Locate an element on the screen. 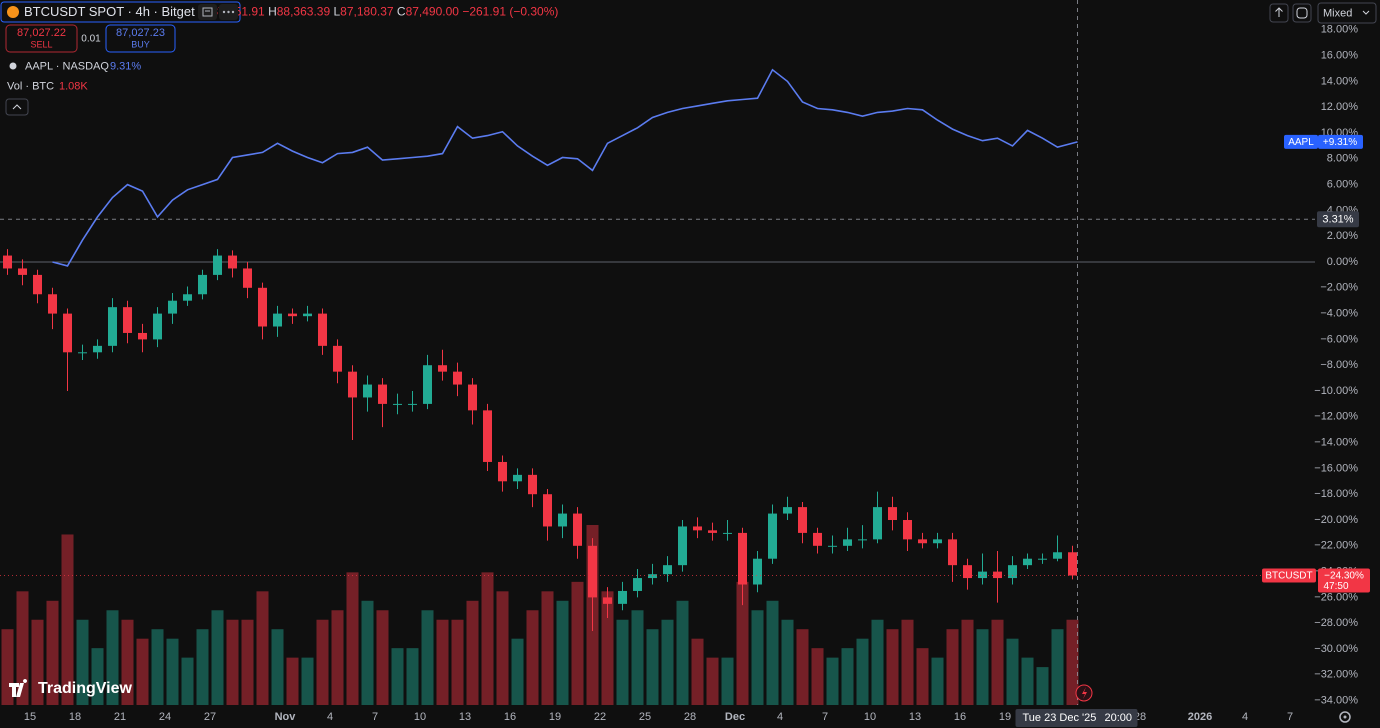 This screenshot has width=1380, height=728. settings-button is located at coordinates (1345, 717).